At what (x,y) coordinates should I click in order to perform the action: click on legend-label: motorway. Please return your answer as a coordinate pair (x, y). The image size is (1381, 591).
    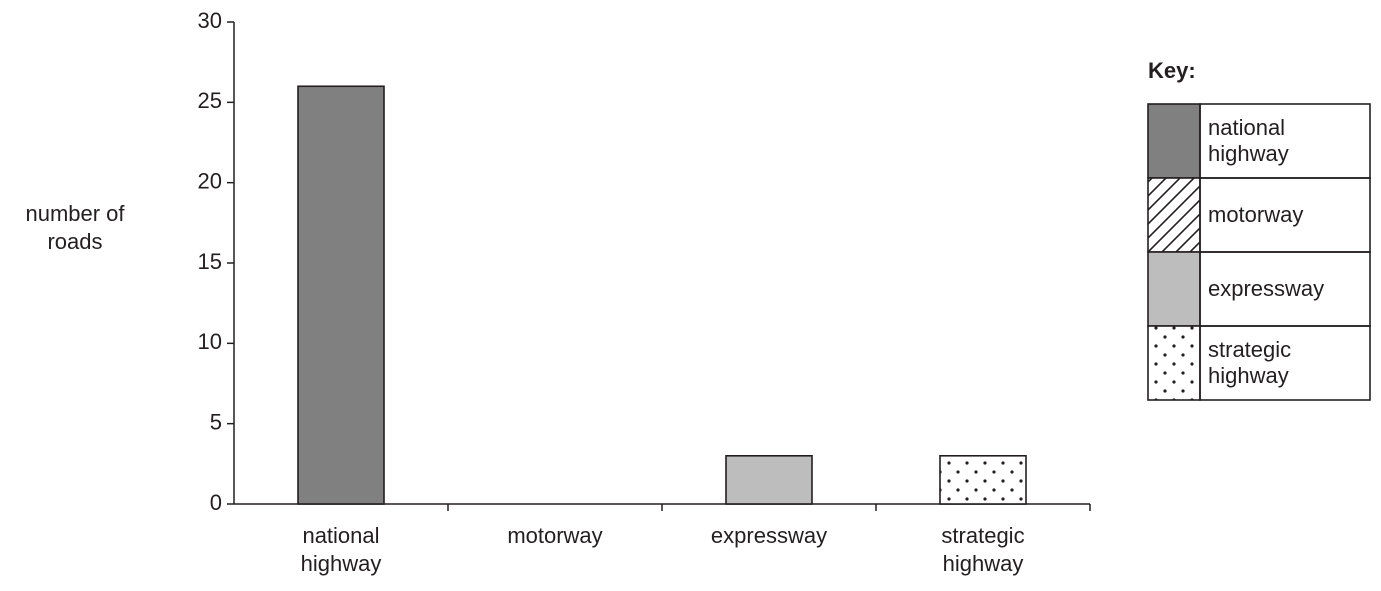
    Looking at the image, I should click on (1256, 214).